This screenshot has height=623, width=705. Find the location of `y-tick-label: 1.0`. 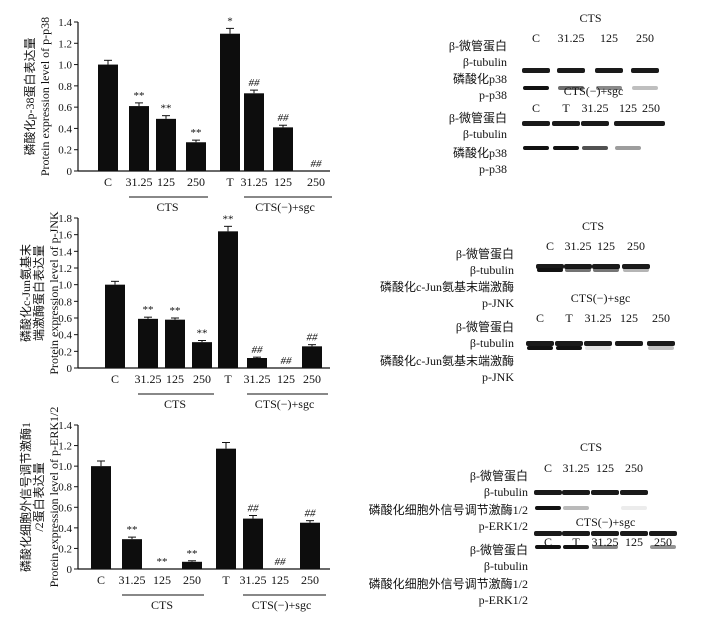

y-tick-label: 1.0 is located at coordinates (65, 66).